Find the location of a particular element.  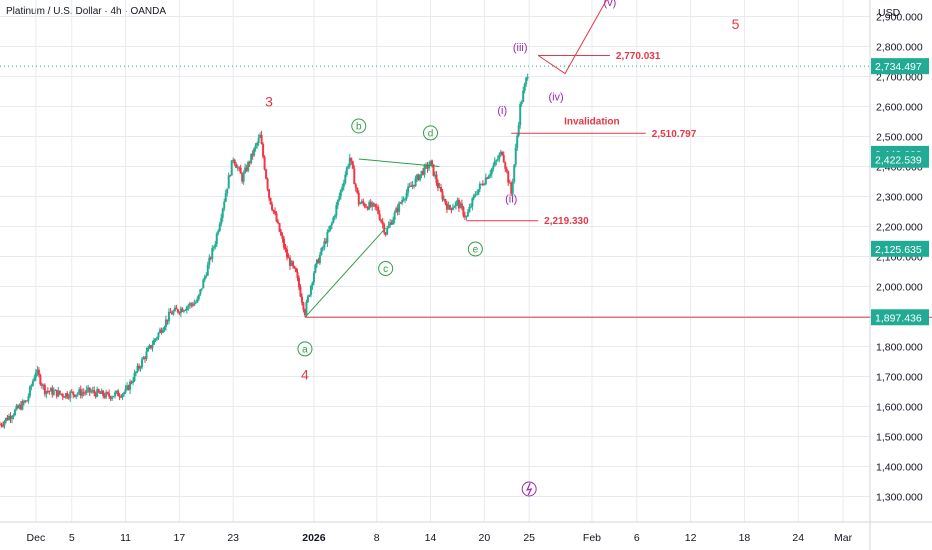

x-tick-label: 14 is located at coordinates (431, 538).